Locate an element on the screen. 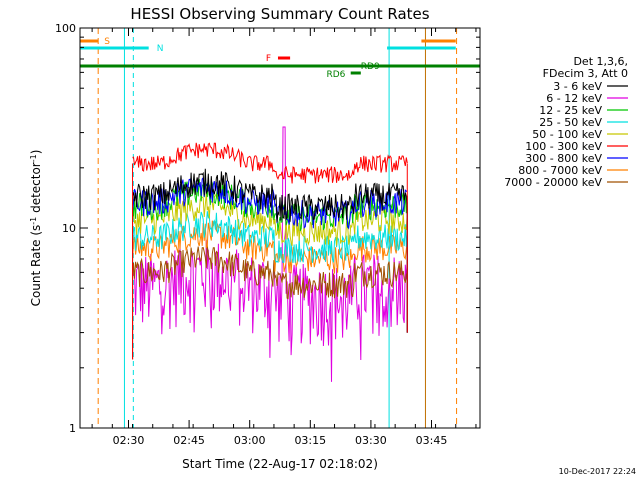 This screenshot has width=640, height=480. x-tick-label: 02:30 is located at coordinates (129, 440).